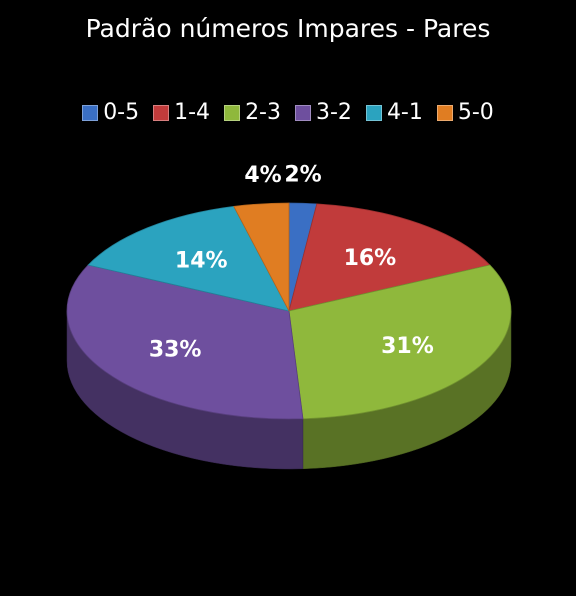 Image resolution: width=576 pixels, height=596 pixels. What do you see at coordinates (262, 175) in the screenshot?
I see `data-label-5-0: 4%` at bounding box center [262, 175].